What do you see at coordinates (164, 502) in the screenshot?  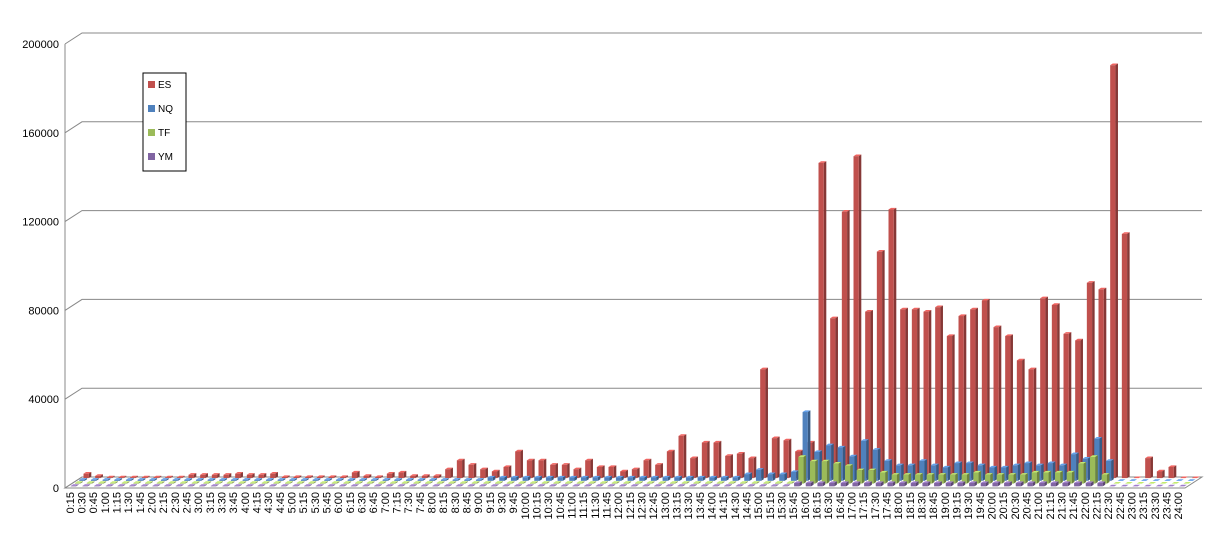 I see `x-tick-label: 2:15` at bounding box center [164, 502].